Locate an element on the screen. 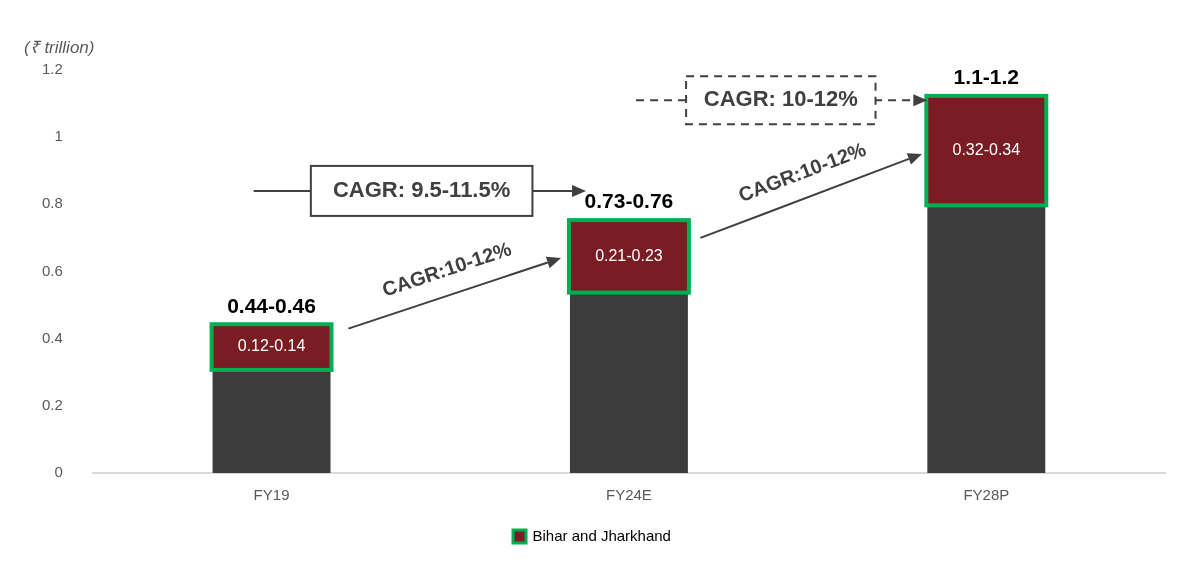  total-label: 0.44-0.46 is located at coordinates (271, 305).